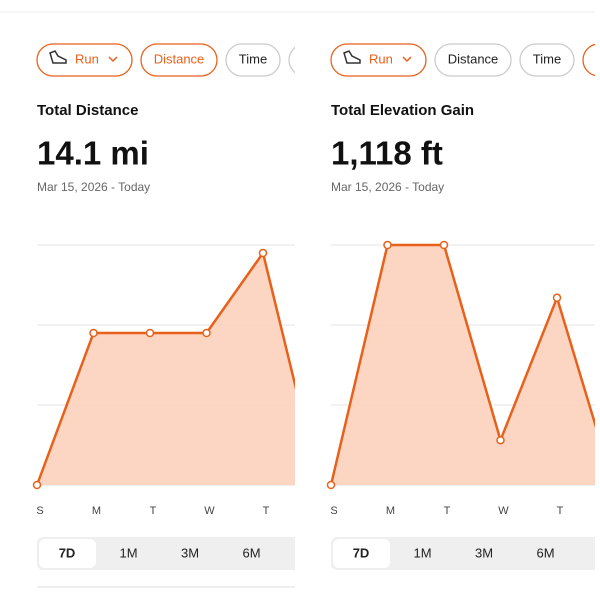 This screenshot has height=600, width=600. What do you see at coordinates (93, 153) in the screenshot?
I see `stat-total: 14.1 mi` at bounding box center [93, 153].